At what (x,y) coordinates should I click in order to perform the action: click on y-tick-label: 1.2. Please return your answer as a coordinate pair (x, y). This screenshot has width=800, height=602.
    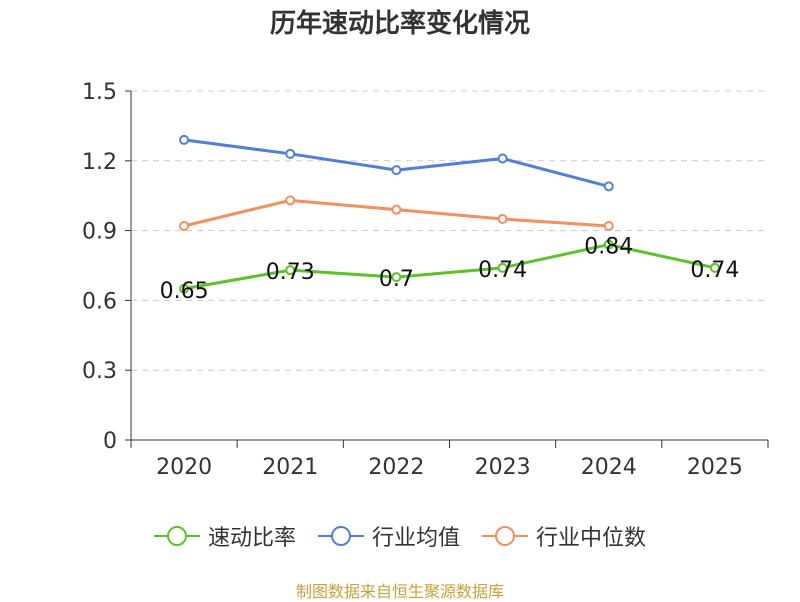
    Looking at the image, I should click on (99, 162).